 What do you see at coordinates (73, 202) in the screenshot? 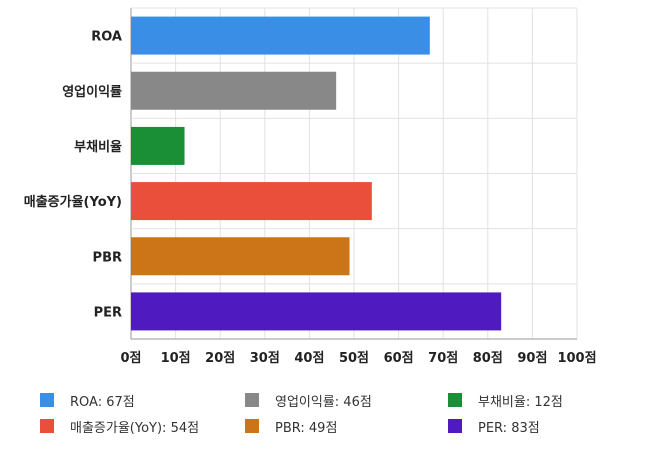
I see `category-label: 매출증가율(YoY)` at bounding box center [73, 202].